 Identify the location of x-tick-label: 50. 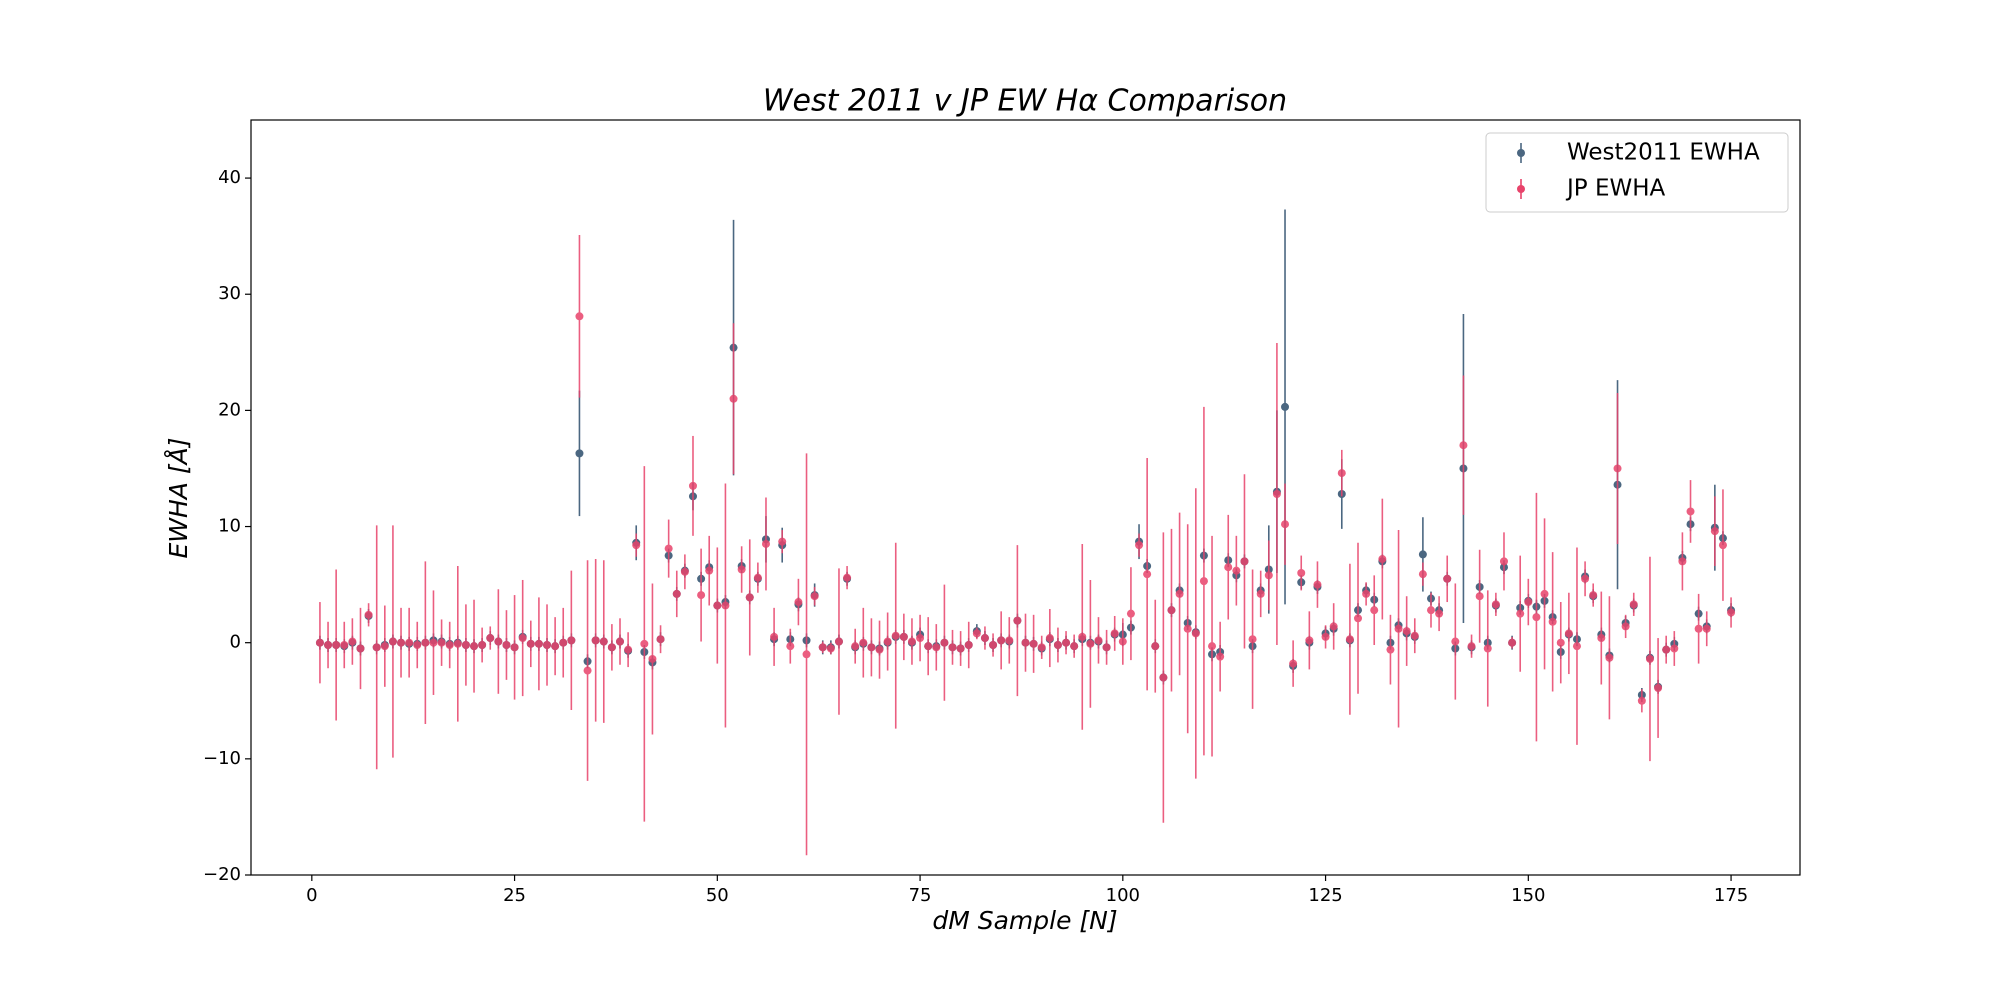
(717, 895).